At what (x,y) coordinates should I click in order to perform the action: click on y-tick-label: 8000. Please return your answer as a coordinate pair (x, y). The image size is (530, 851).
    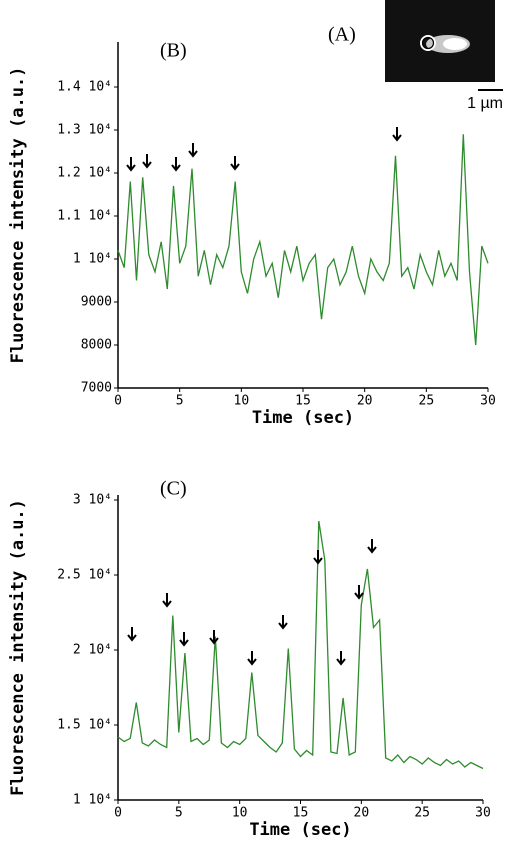
    Looking at the image, I should click on (96, 345).